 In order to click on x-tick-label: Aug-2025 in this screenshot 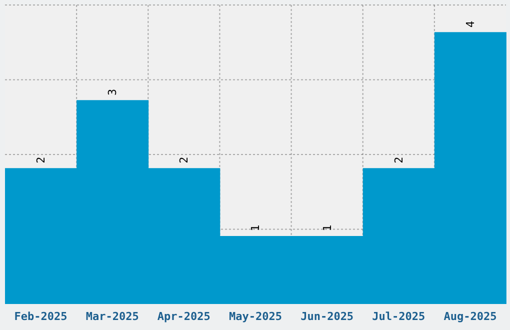, I will do `click(470, 316)`.